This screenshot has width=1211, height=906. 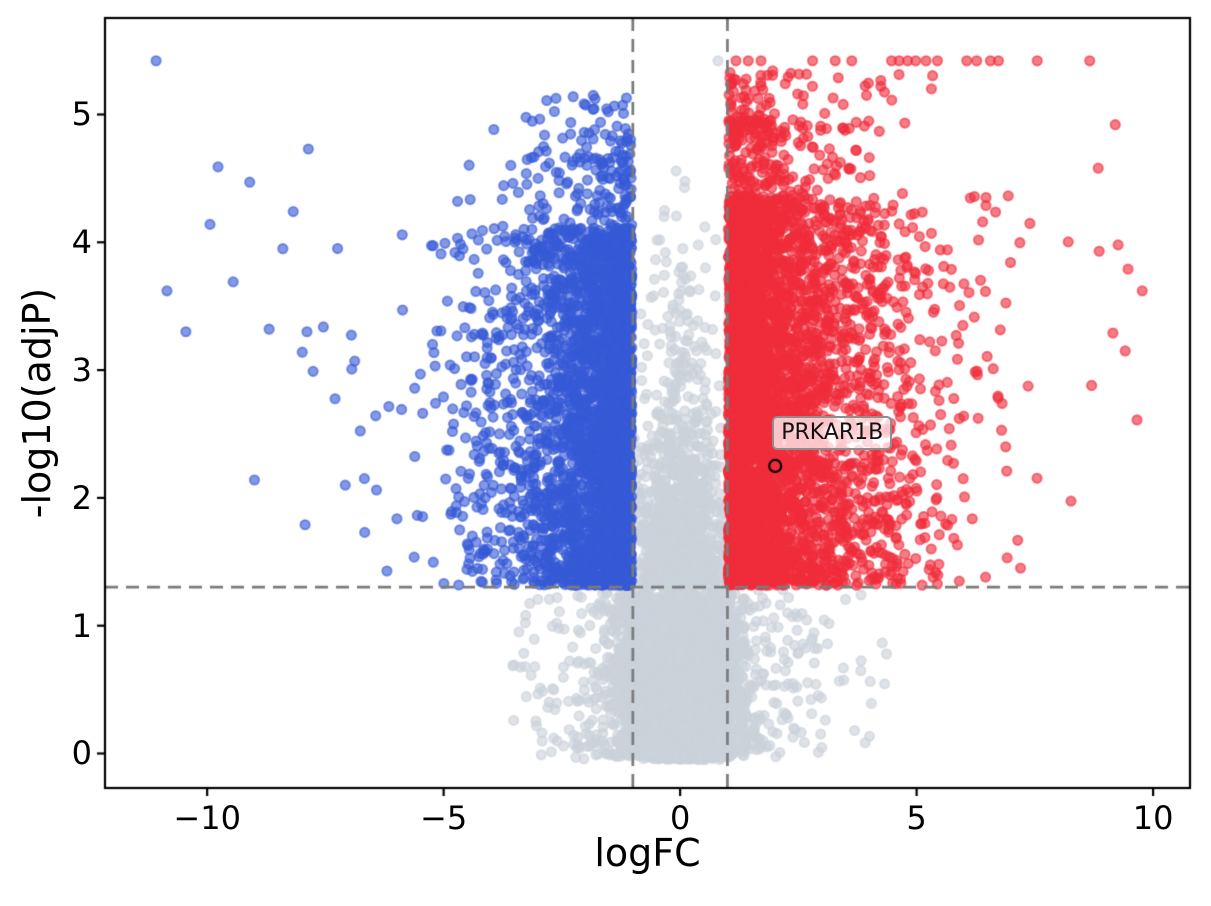 I want to click on x-tick-label: 10, so click(x=1153, y=818).